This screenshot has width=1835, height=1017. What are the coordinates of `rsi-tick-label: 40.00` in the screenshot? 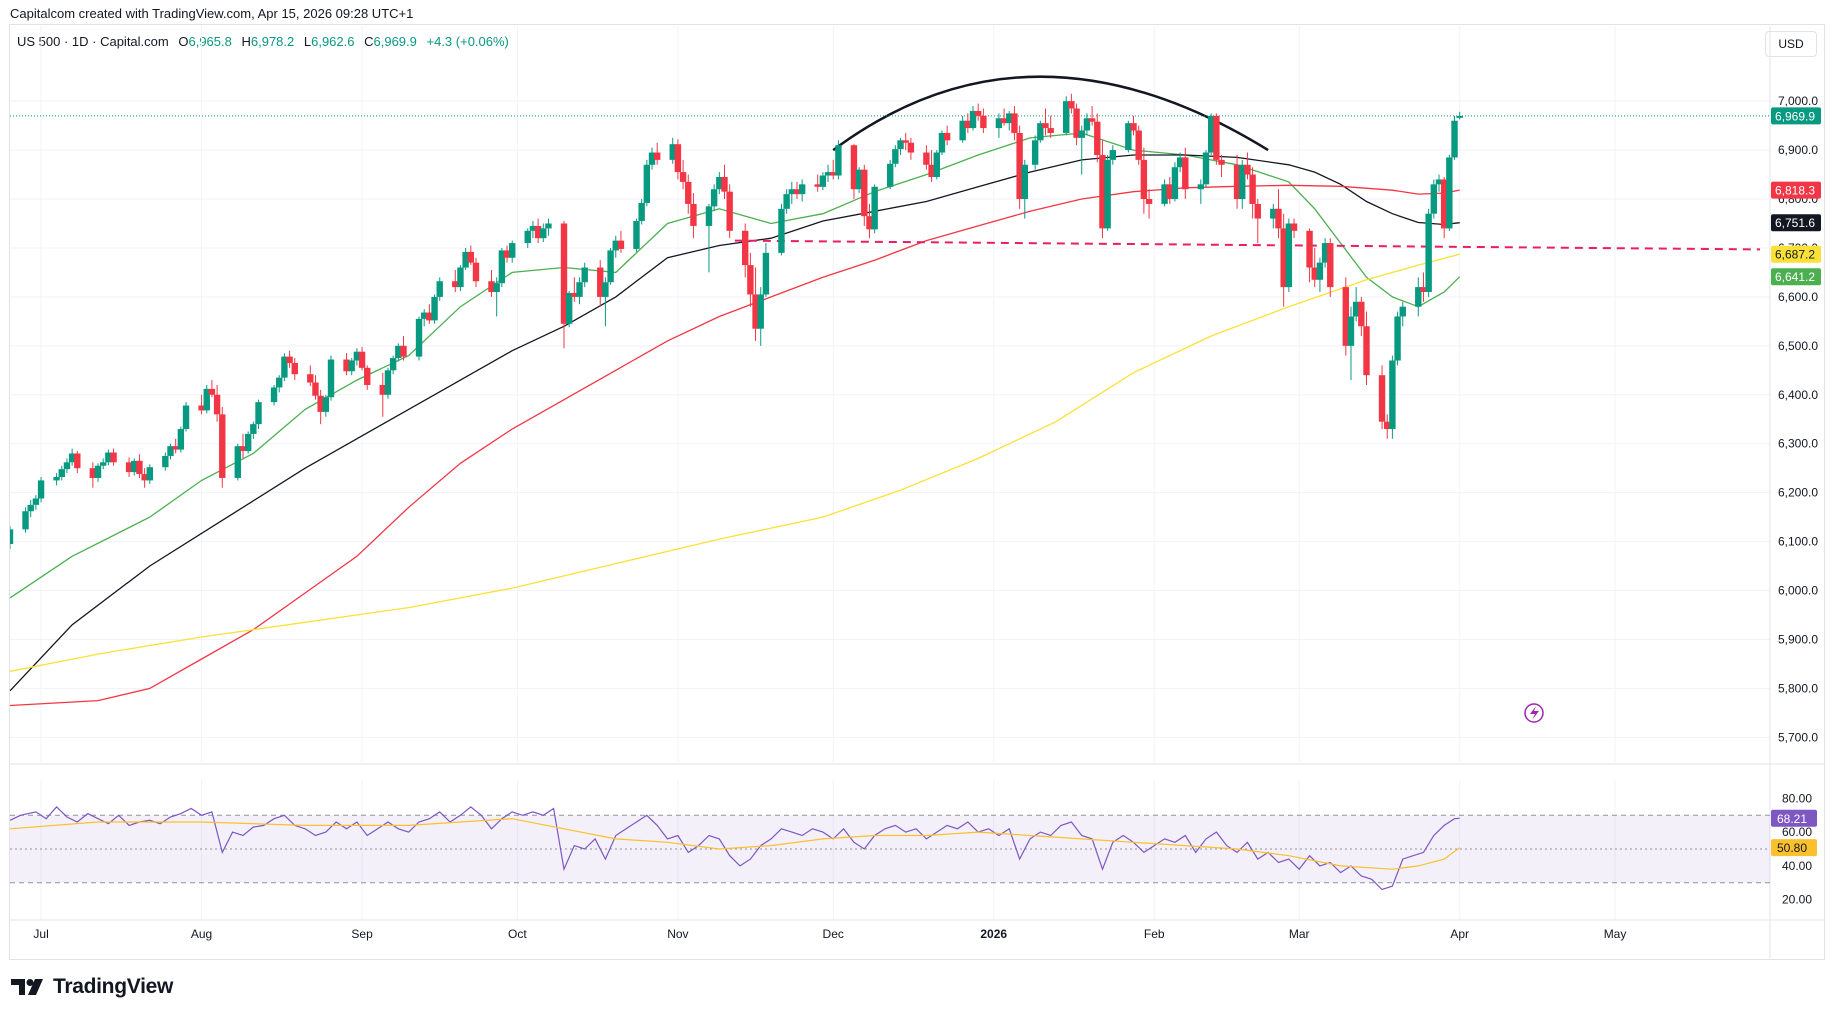 It's located at (1797, 866).